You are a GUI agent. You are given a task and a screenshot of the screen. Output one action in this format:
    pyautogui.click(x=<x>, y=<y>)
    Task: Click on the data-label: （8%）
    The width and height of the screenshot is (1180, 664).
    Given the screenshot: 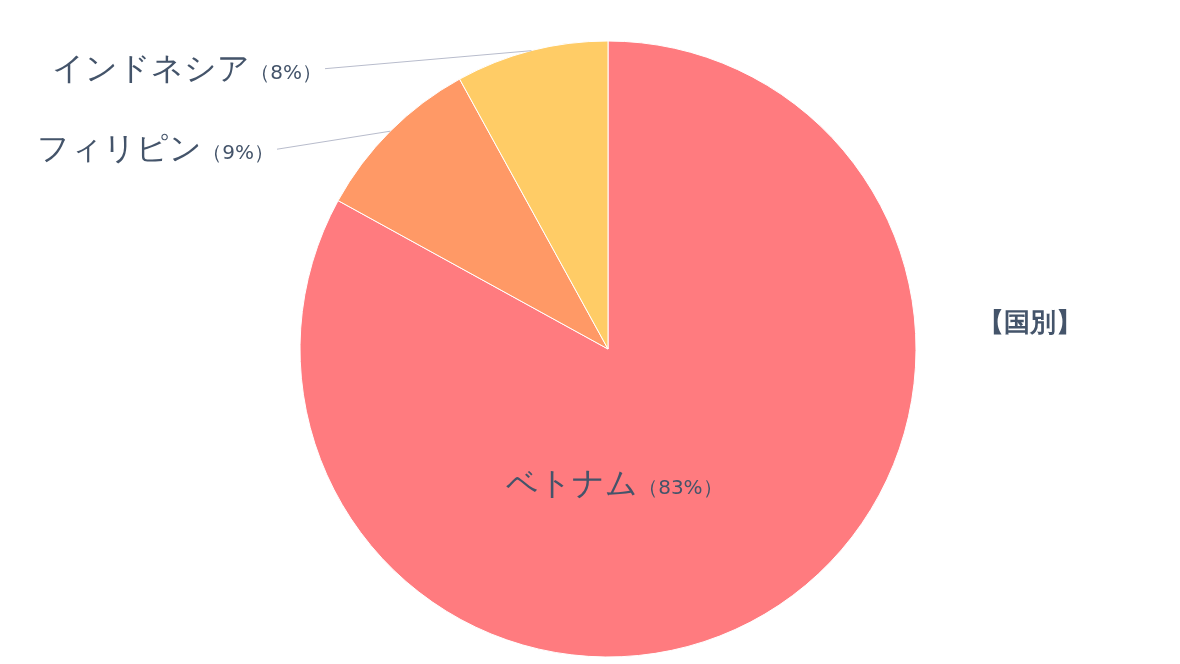 What is the action you would take?
    pyautogui.click(x=286, y=71)
    